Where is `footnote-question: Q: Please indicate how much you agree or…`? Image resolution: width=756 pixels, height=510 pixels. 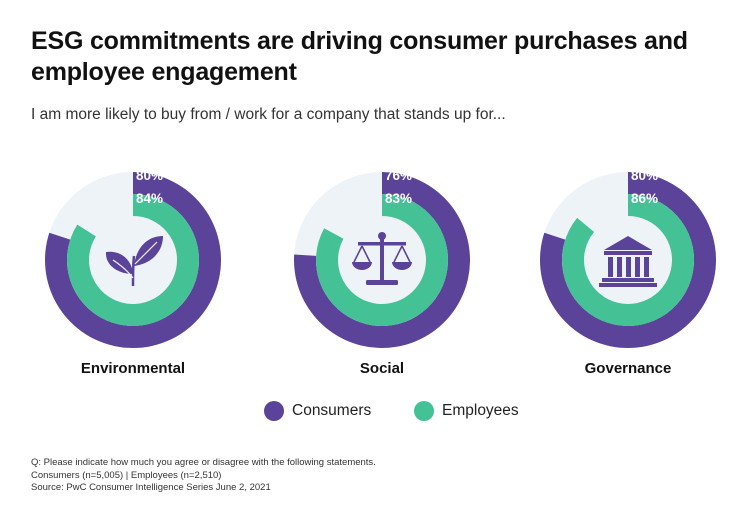 footnote-question: Q: Please indicate how much you agree or… is located at coordinates (203, 462).